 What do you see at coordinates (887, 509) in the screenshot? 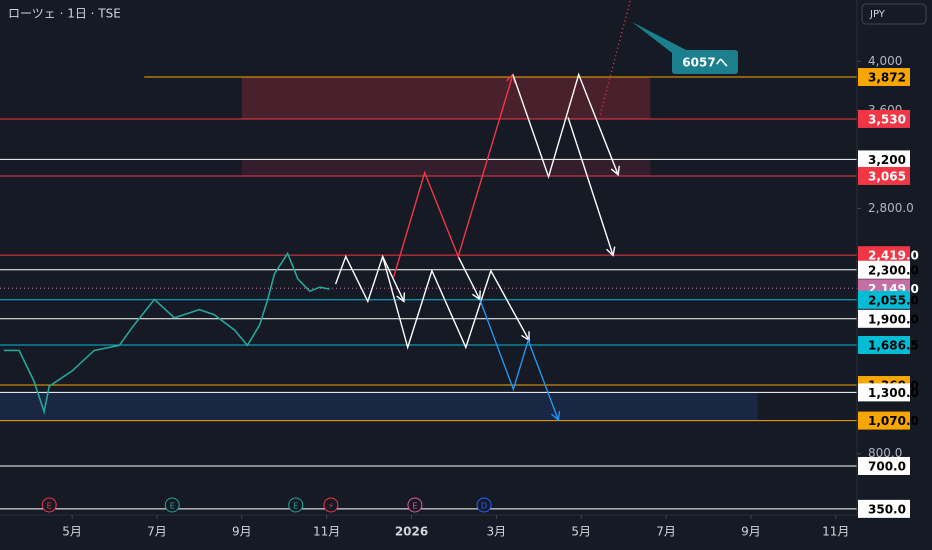
I see `price-level-label: 350.0` at bounding box center [887, 509].